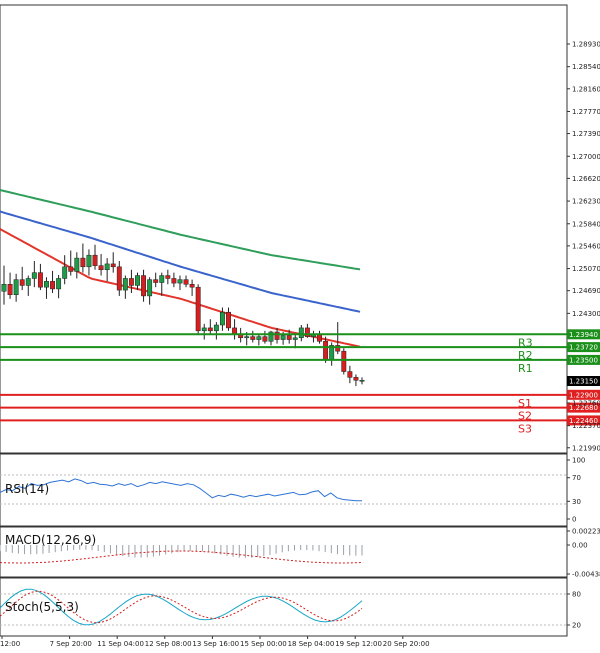  Describe the element at coordinates (168, 644) in the screenshot. I see `time-tick-label: 12 Sep 08:00` at that location.